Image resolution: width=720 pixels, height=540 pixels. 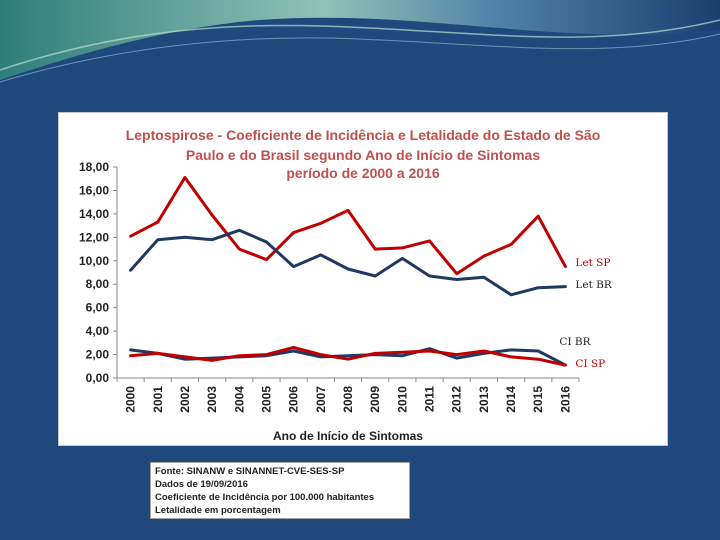 What do you see at coordinates (575, 342) in the screenshot?
I see `series-label: CI BR` at bounding box center [575, 342].